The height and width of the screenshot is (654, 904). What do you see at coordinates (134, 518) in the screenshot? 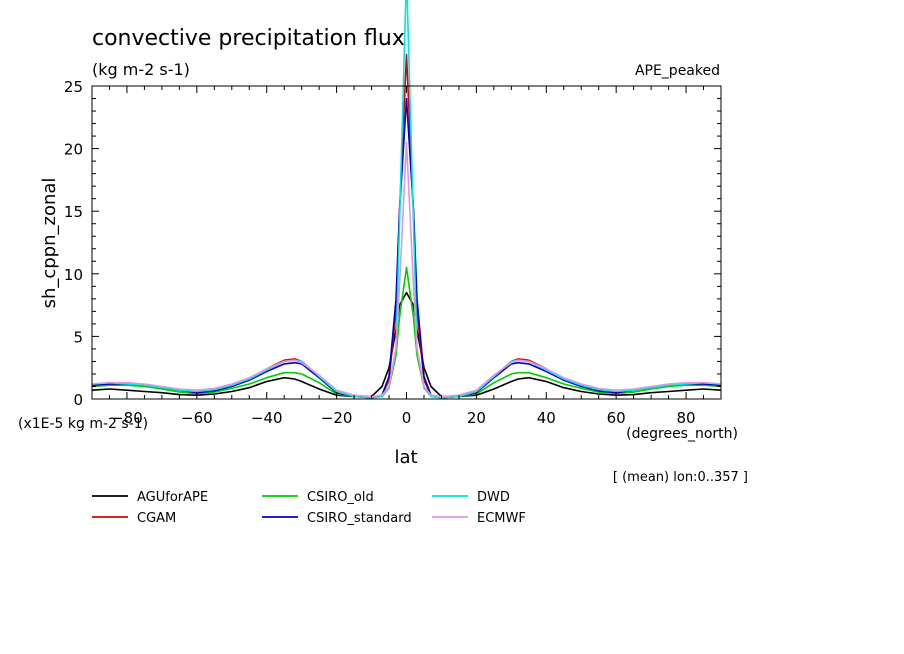
I see `legend-item: CGAM` at bounding box center [134, 518].